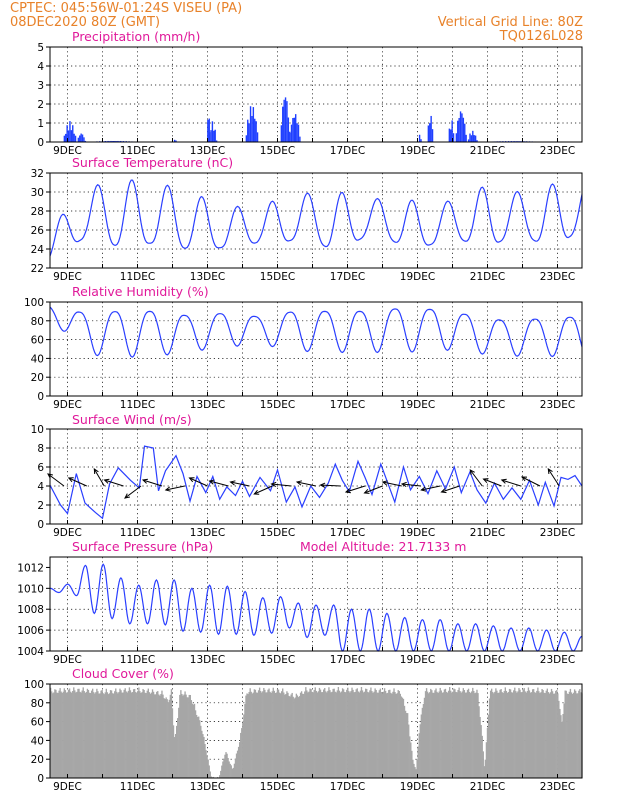  What do you see at coordinates (30, 610) in the screenshot?
I see `y-tick-label: 1008` at bounding box center [30, 610].